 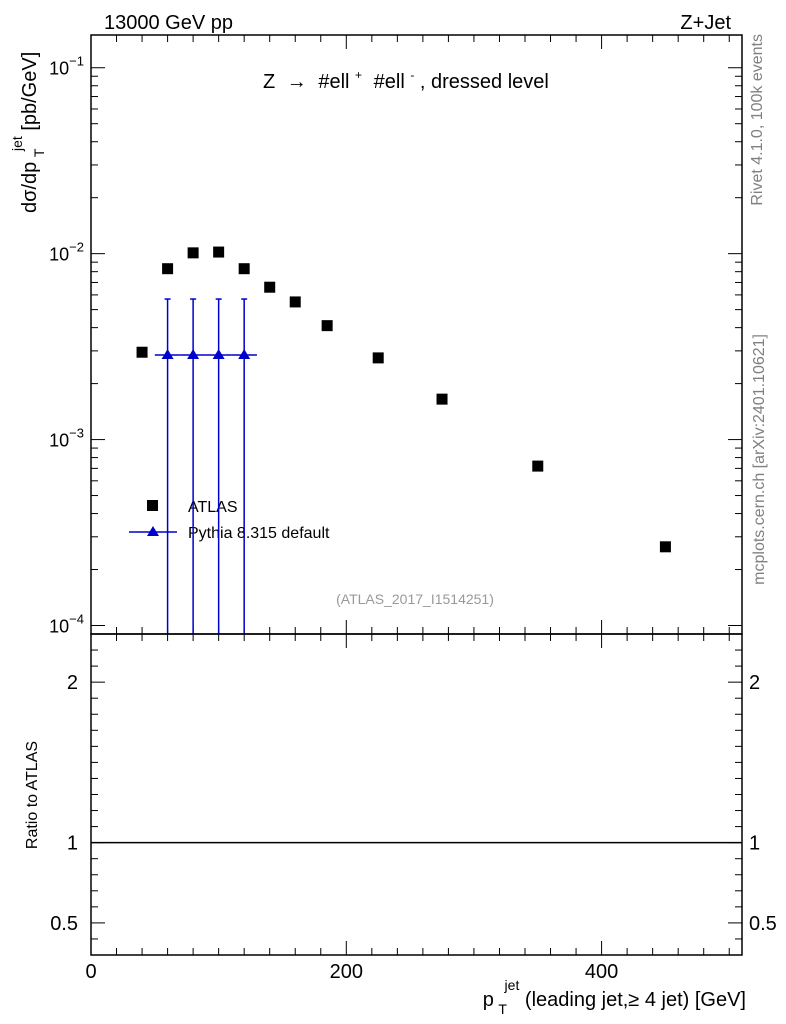 I want to click on x-tick-label: 200, so click(x=346, y=972).